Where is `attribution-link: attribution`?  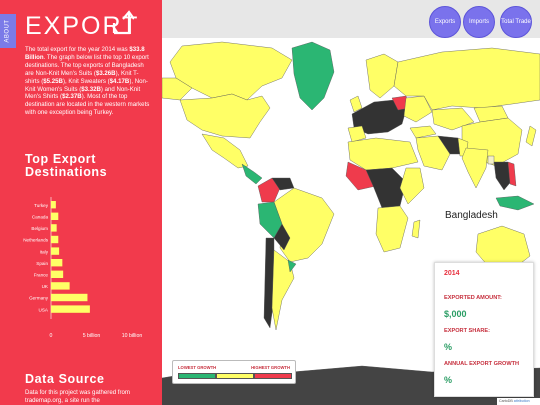 attribution-link: attribution is located at coordinates (521, 401).